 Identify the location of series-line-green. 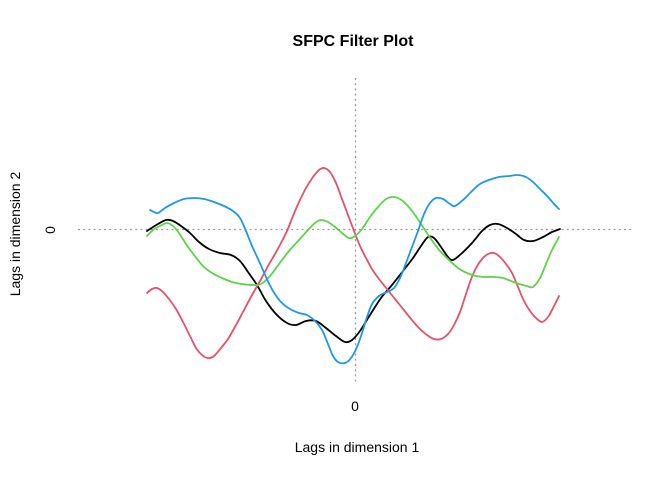
(353, 242).